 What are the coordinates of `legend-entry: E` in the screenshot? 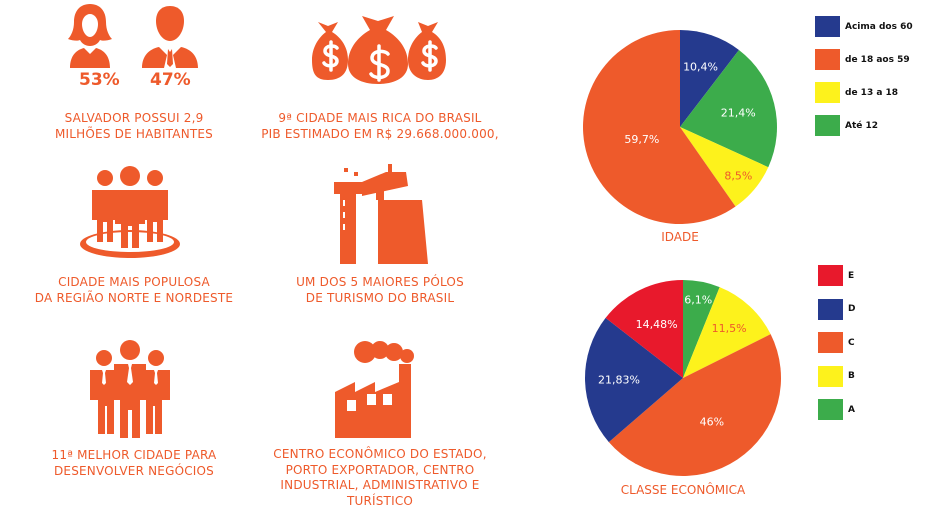 It's located at (836, 275).